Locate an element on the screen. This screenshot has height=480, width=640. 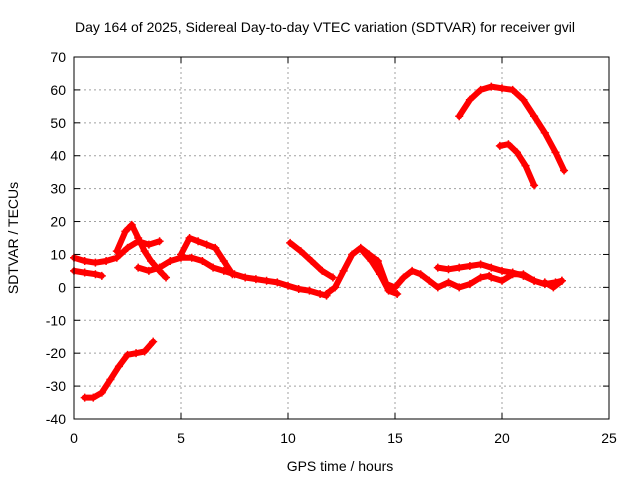
y-tick-label: 60 is located at coordinates (58, 90).